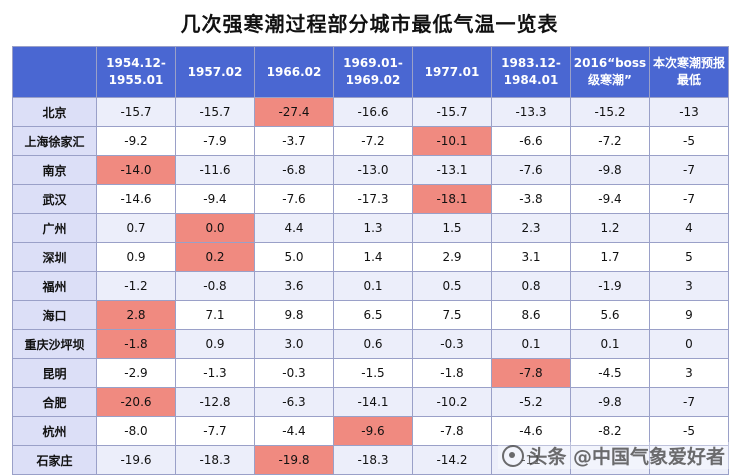 This screenshot has width=739, height=475. What do you see at coordinates (452, 72) in the screenshot?
I see `header-cell-period: 1977.01` at bounding box center [452, 72].